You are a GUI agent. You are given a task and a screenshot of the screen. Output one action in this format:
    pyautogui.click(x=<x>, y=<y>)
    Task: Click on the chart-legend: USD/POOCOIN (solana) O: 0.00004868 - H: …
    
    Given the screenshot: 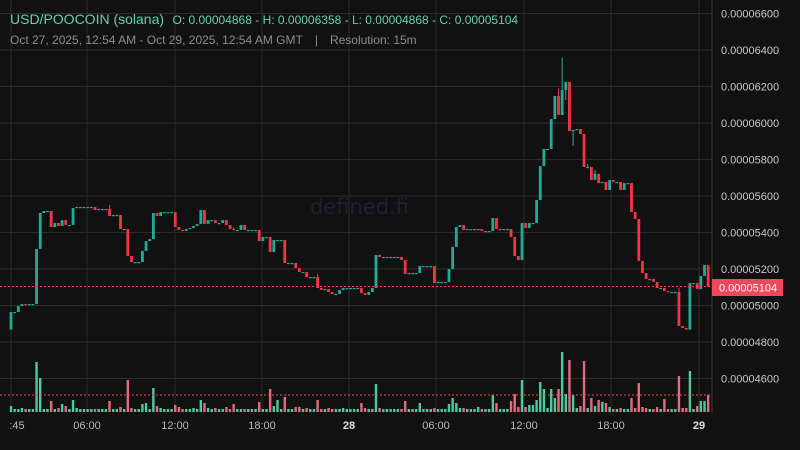 What is the action you would take?
    pyautogui.click(x=264, y=20)
    